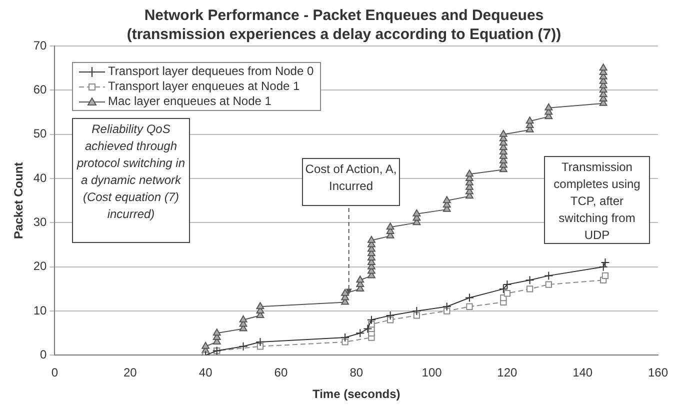 The image size is (688, 410). What do you see at coordinates (205, 373) in the screenshot?
I see `x-tick-label: 40` at bounding box center [205, 373].